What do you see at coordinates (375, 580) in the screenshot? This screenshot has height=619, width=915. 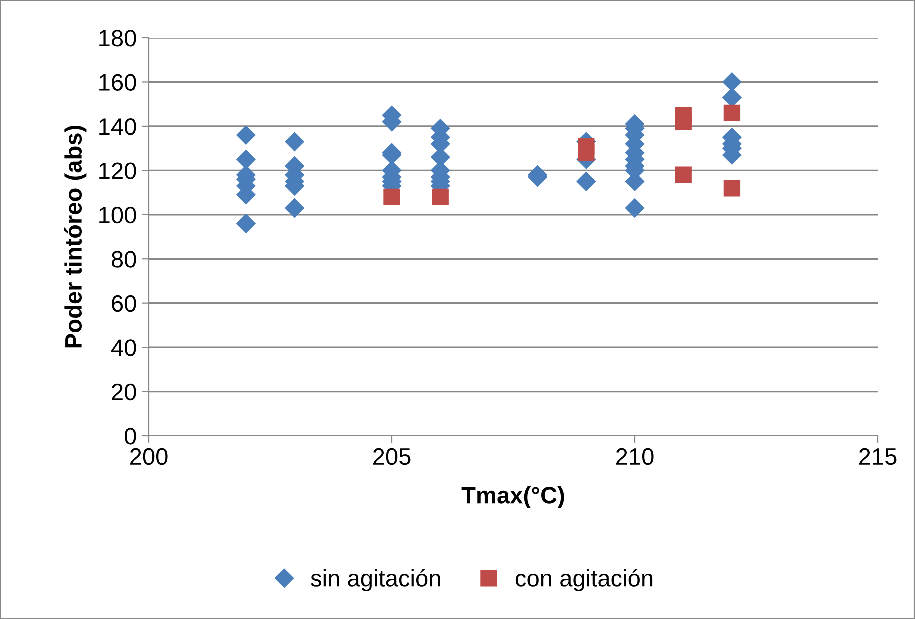 I see `legend-label: sin agitación` at bounding box center [375, 580].